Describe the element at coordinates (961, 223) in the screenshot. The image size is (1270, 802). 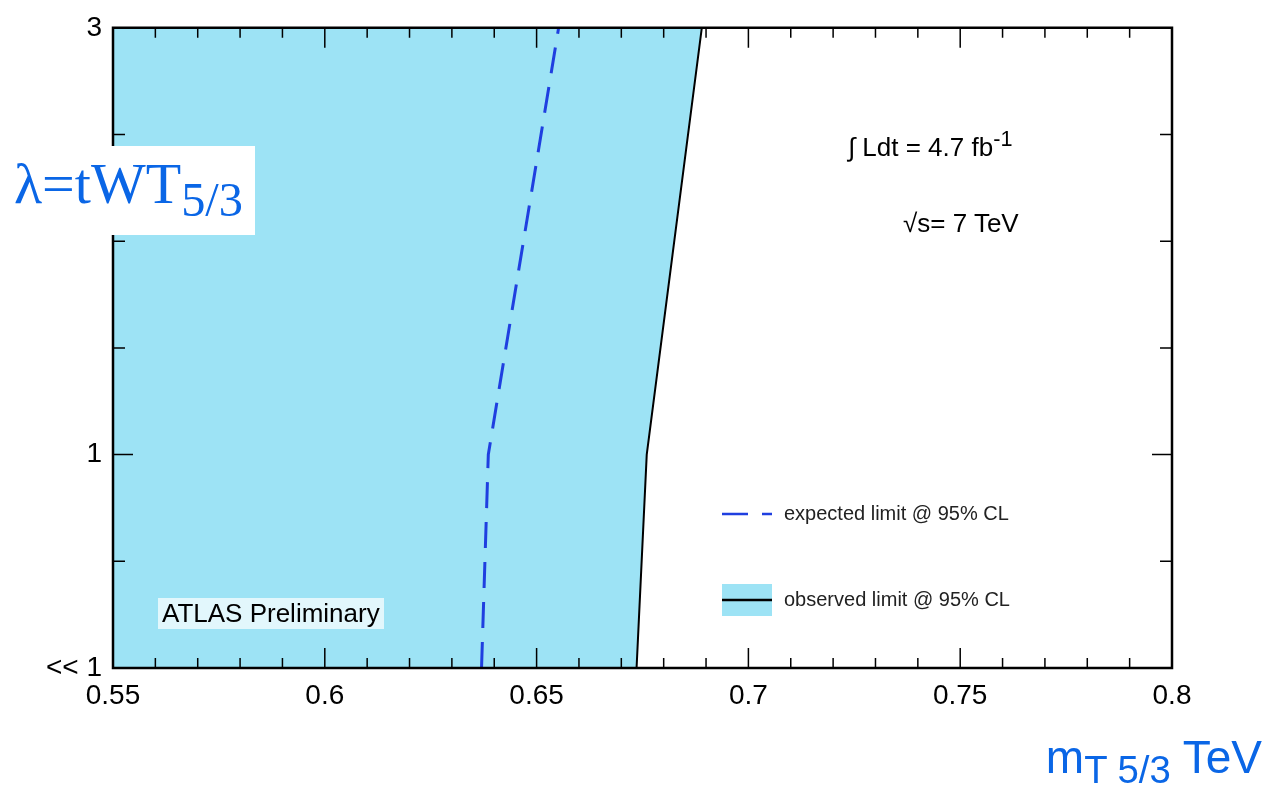
I see `annotation: √s= 7 TeV` at that location.